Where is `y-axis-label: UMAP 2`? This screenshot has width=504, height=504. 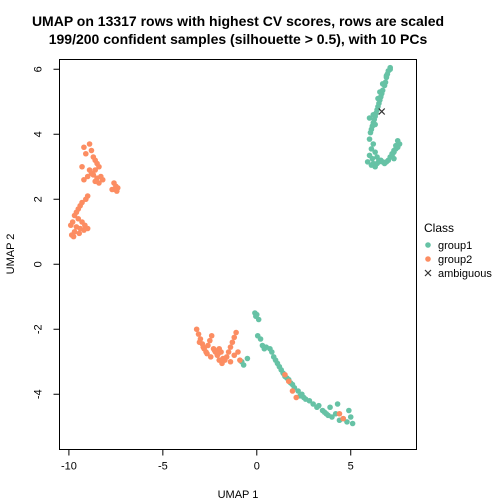
y-axis-label: UMAP 2 is located at coordinates (11, 254).